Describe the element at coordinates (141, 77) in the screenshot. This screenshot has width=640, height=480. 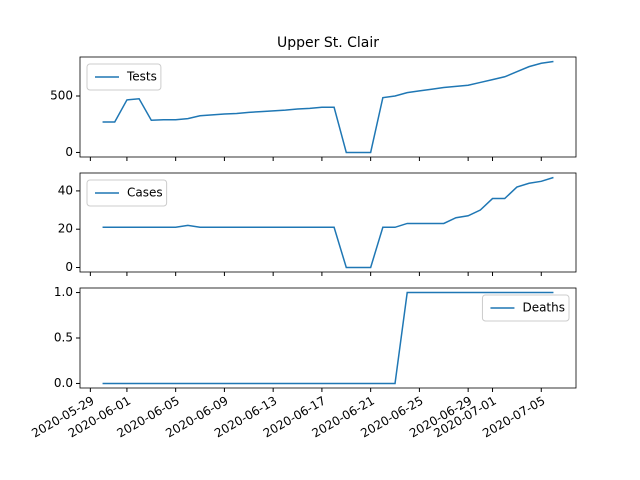
I see `legend-label: Tests` at that location.